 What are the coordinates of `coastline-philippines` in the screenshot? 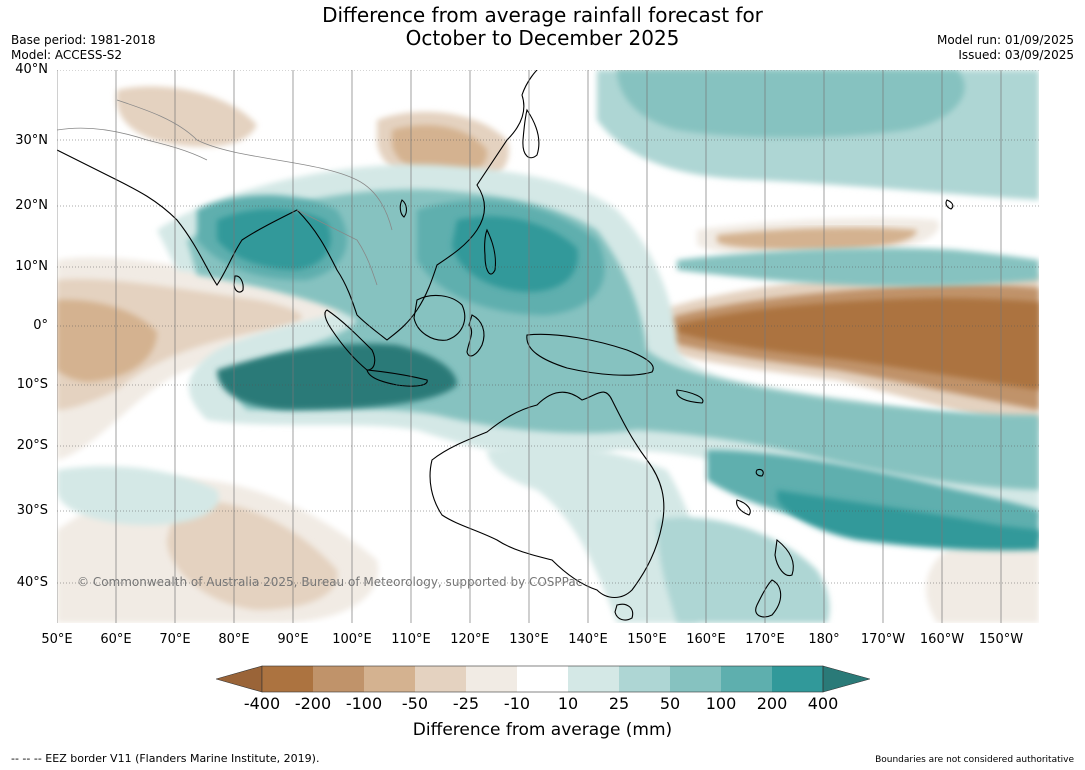 It's located at (490, 251).